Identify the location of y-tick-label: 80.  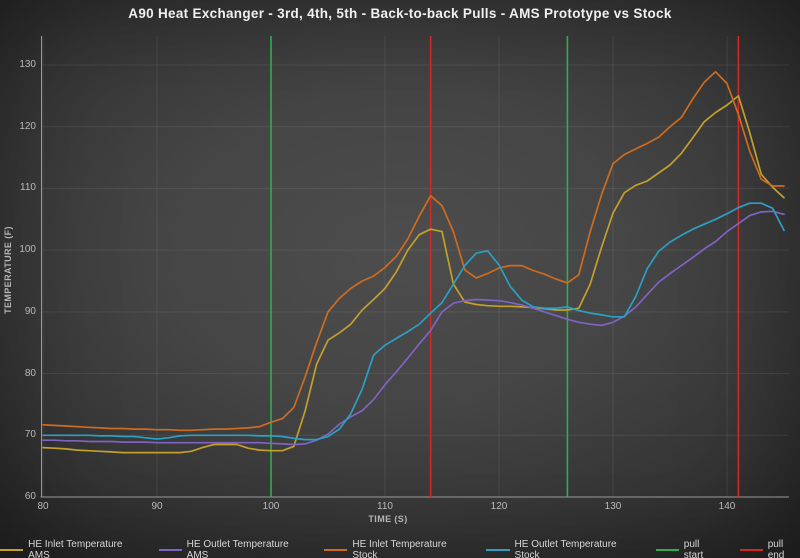
(30, 373).